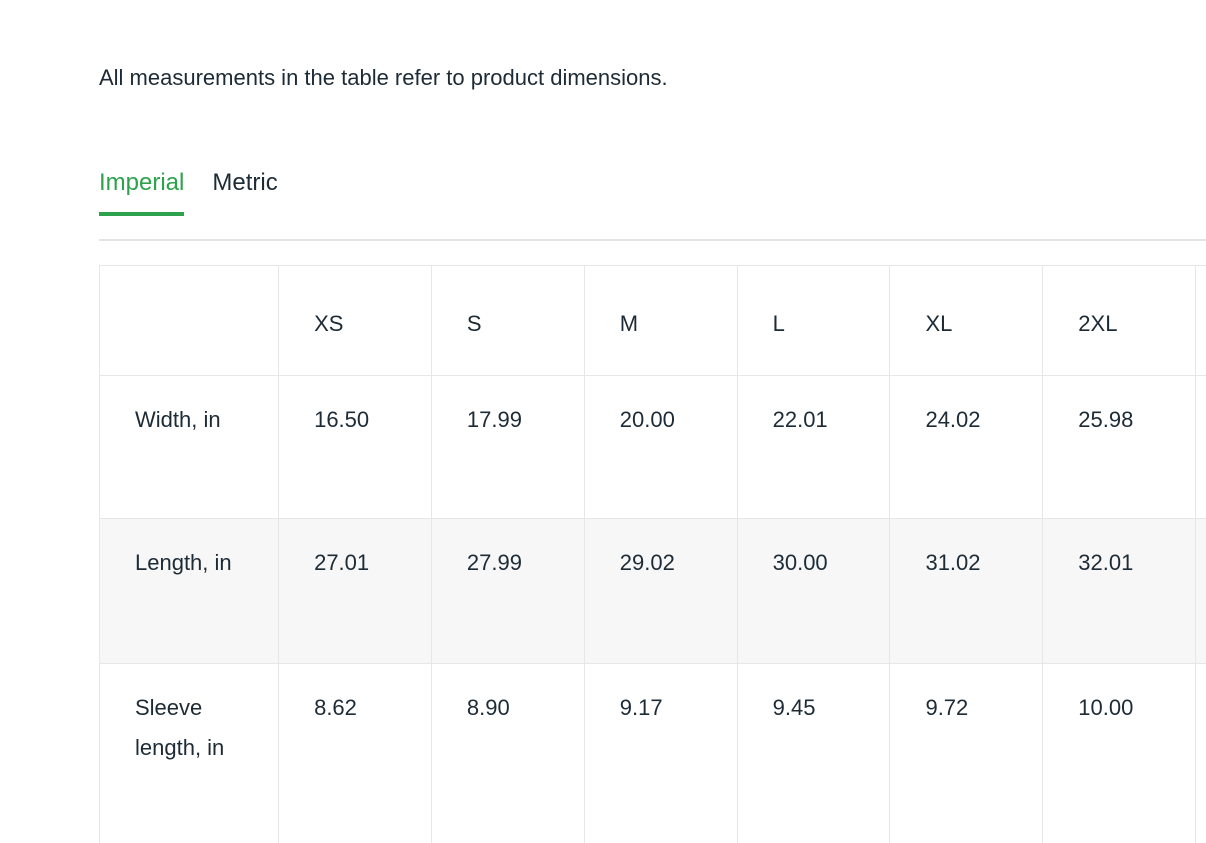 The height and width of the screenshot is (843, 1206). What do you see at coordinates (507, 447) in the screenshot?
I see `cell-width-s: 17.99` at bounding box center [507, 447].